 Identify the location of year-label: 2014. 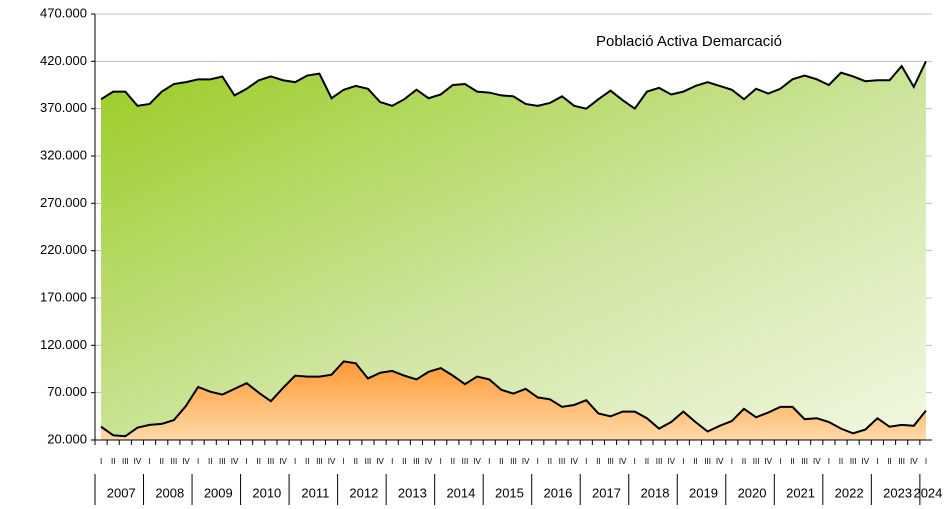
(460, 492).